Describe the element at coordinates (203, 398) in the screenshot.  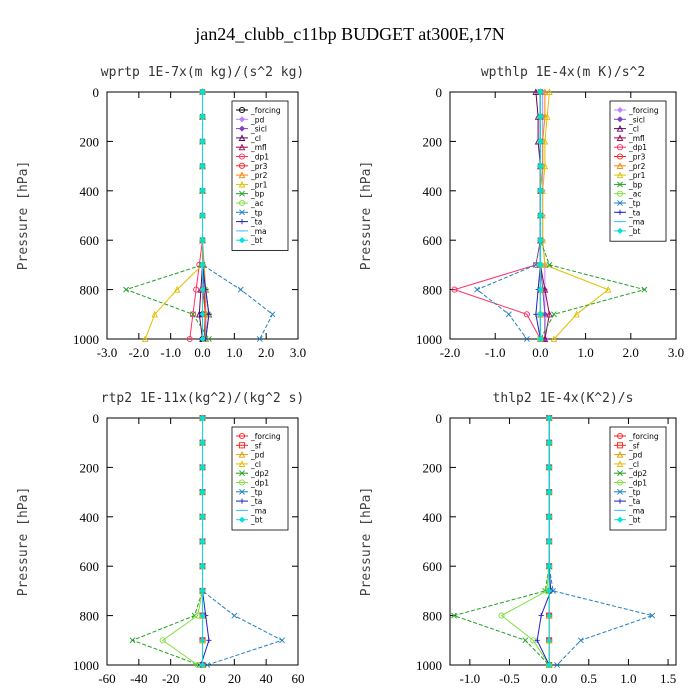
I see `chart-title: rtp2 1E-11x(kg^2)/(kg^2 s)` at that location.